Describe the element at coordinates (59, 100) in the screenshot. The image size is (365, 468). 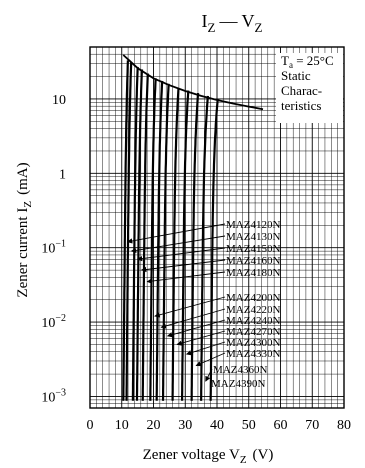
I see `y-tick-label: 10` at that location.